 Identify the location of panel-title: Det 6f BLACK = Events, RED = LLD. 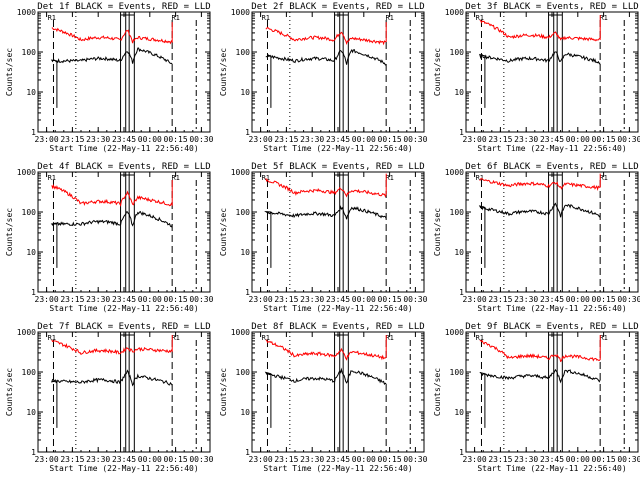
(551, 167).